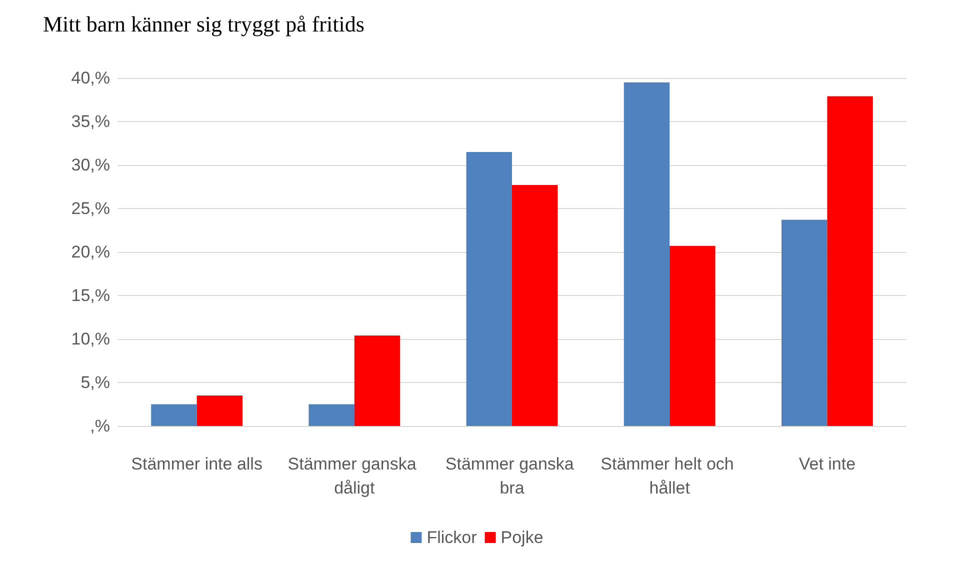  What do you see at coordinates (196, 464) in the screenshot?
I see `x-tick-label: Stämmer inte alls` at bounding box center [196, 464].